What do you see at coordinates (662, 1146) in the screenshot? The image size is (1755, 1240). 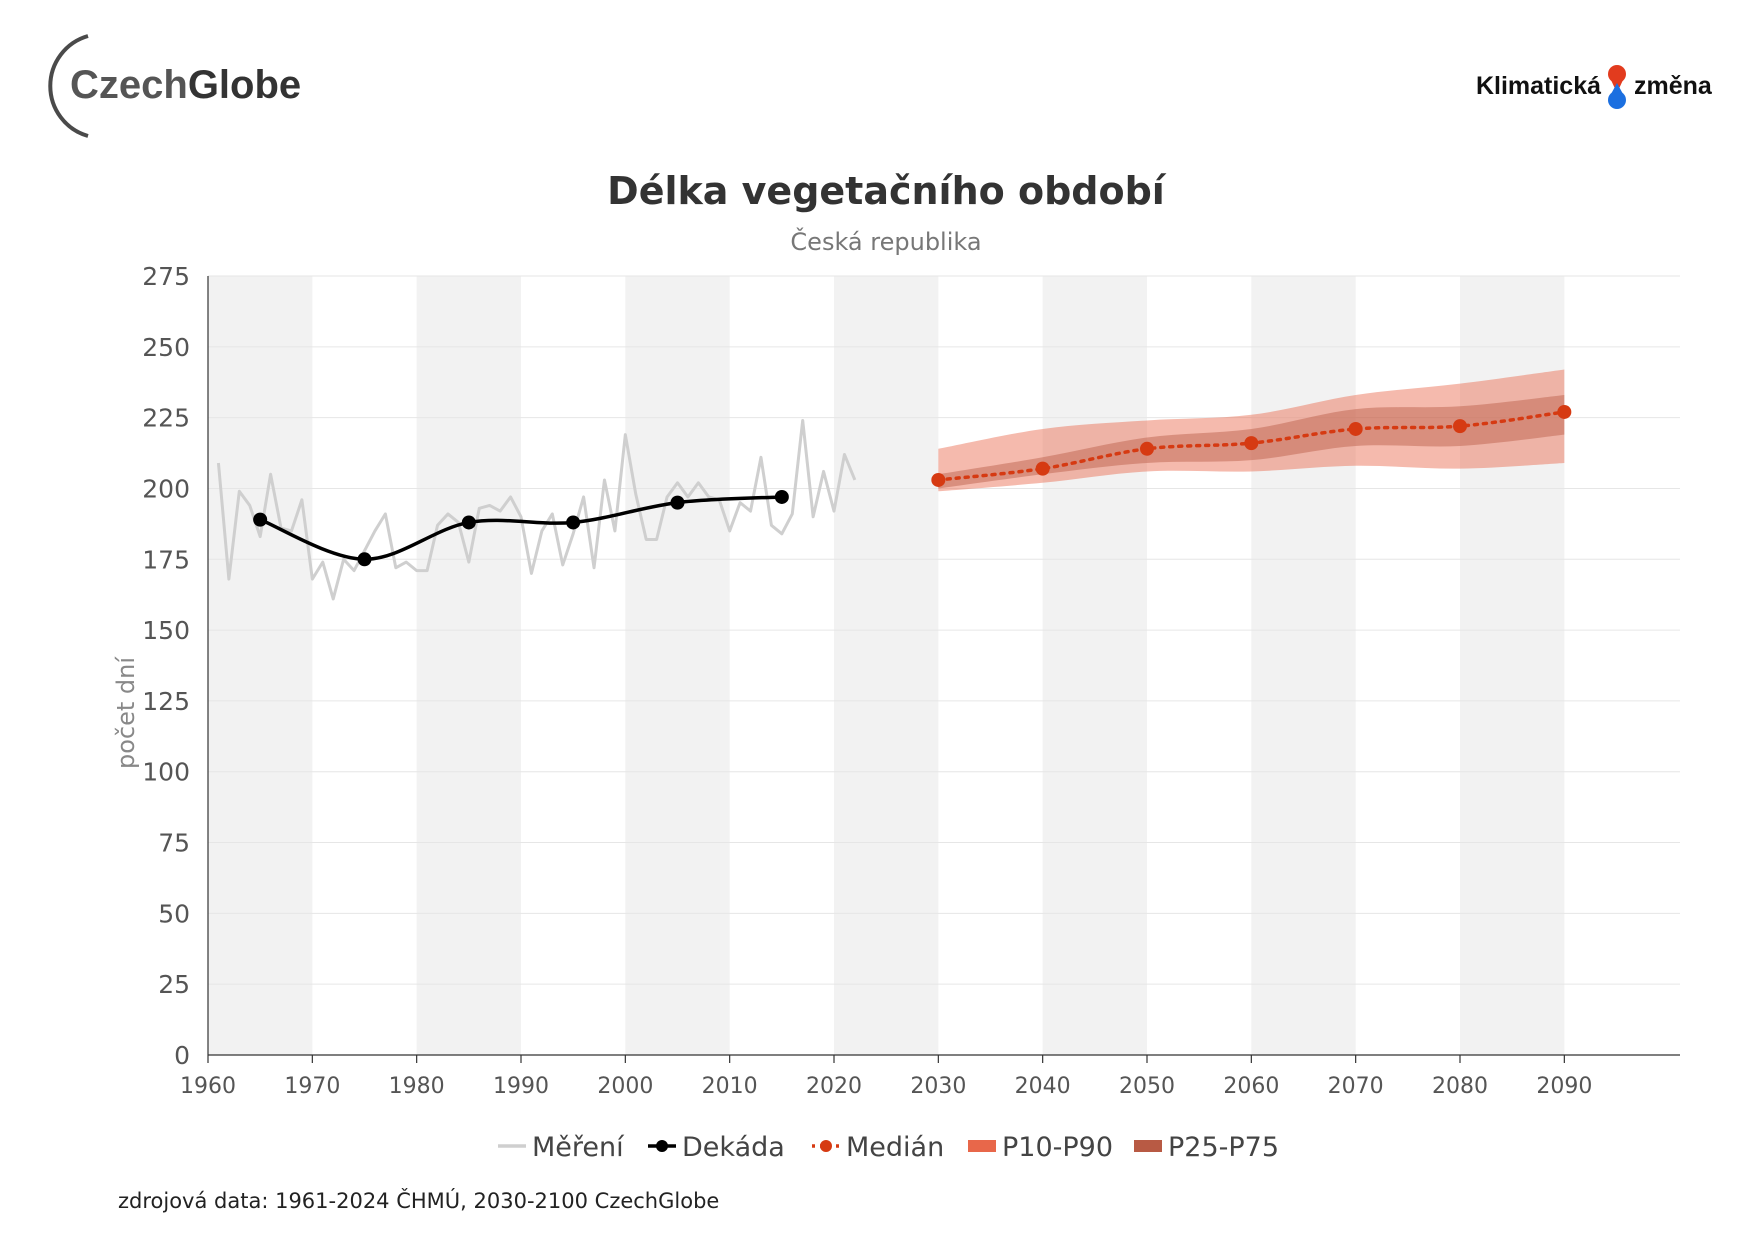 I see `legend-decade-dot` at bounding box center [662, 1146].